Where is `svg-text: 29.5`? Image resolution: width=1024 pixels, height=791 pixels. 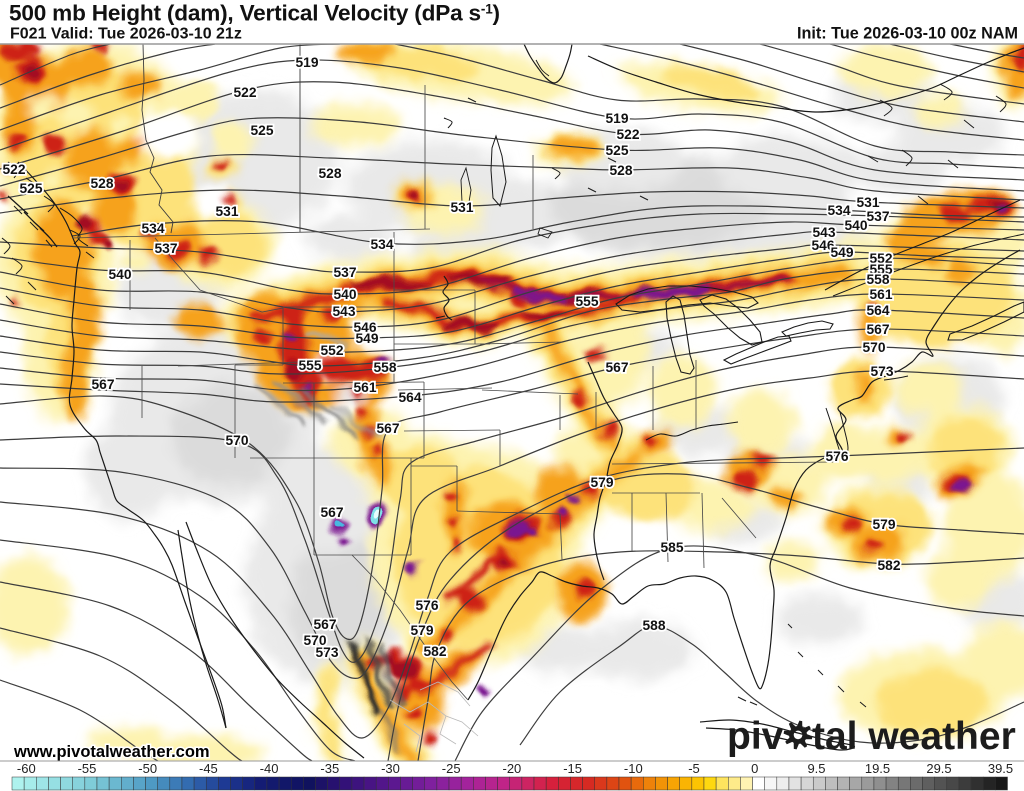 svg-text: 29.5 is located at coordinates (938, 768).